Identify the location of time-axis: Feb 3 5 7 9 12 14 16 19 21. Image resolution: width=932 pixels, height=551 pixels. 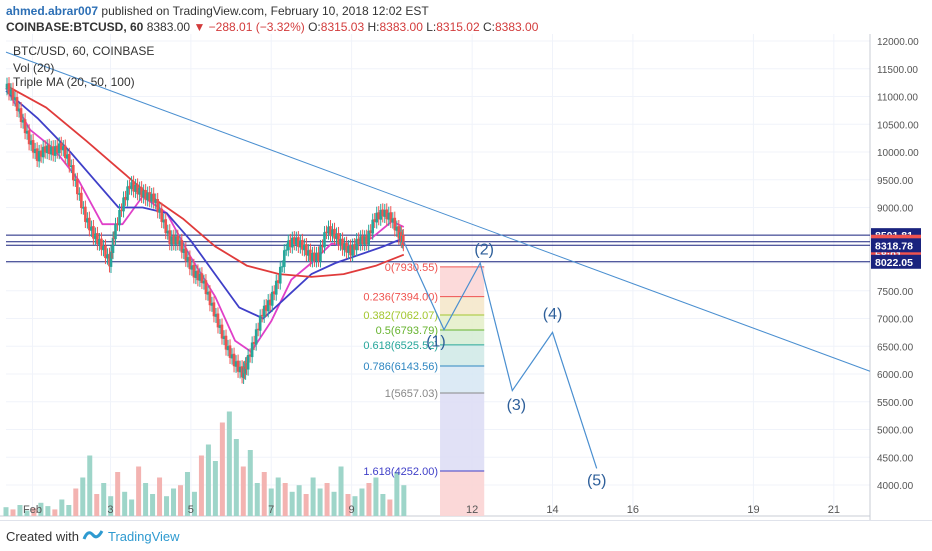
(431, 510).